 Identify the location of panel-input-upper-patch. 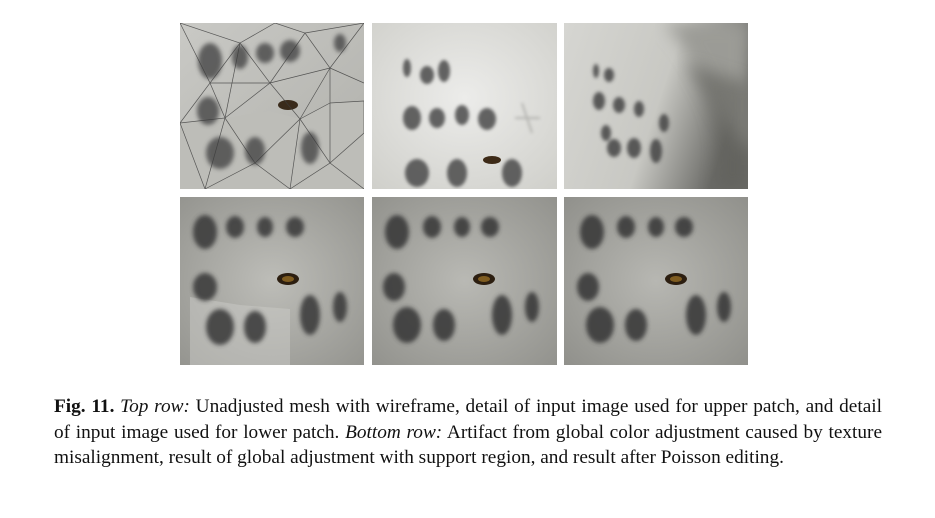
(464, 106).